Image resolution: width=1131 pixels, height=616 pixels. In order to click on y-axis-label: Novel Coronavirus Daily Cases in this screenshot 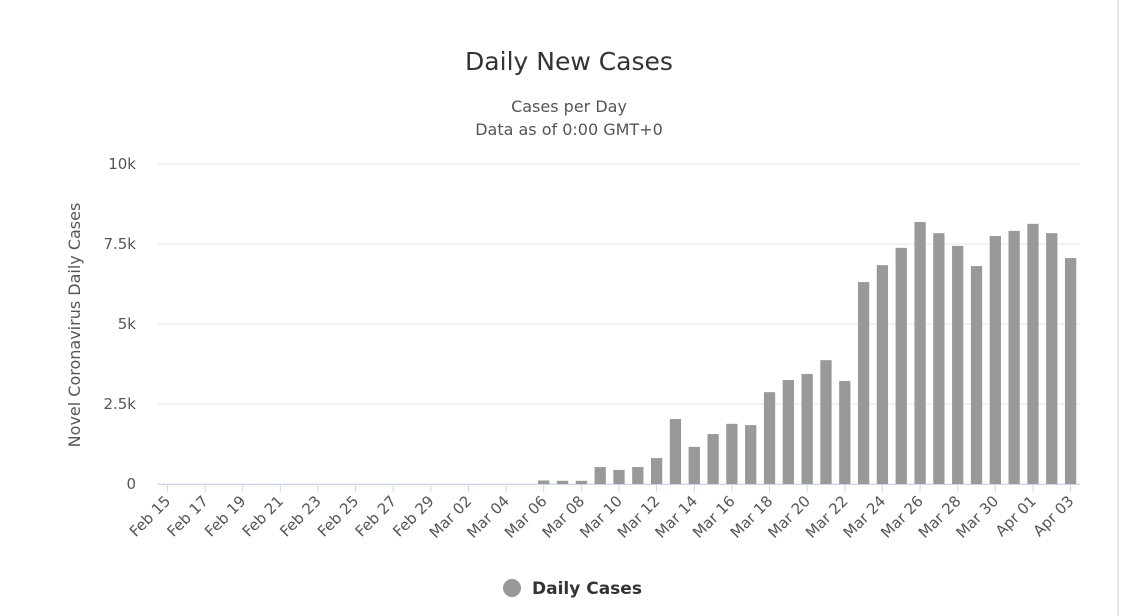, I will do `click(74, 325)`.